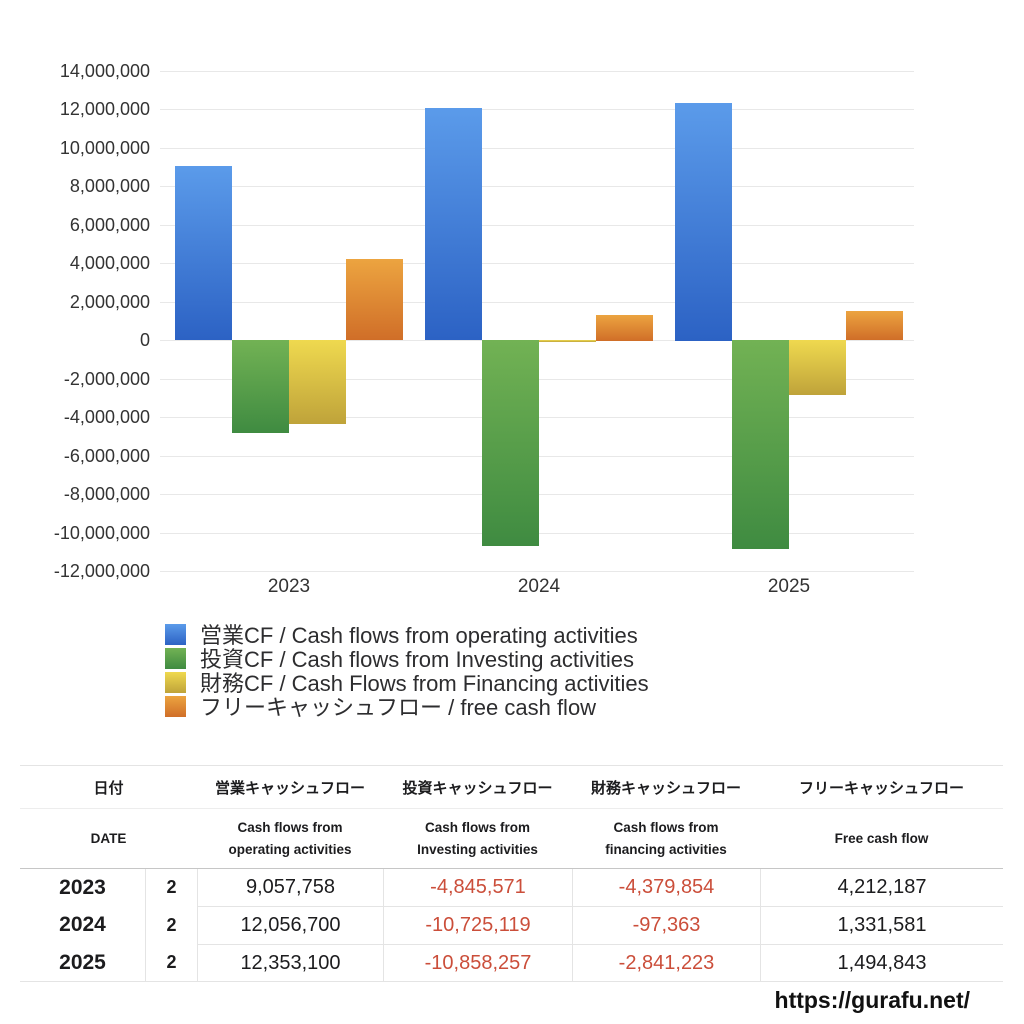 This screenshot has height=1024, width=1024. Describe the element at coordinates (477, 839) in the screenshot. I see `col-header-investing-en: Cash flows from Investing activities` at that location.